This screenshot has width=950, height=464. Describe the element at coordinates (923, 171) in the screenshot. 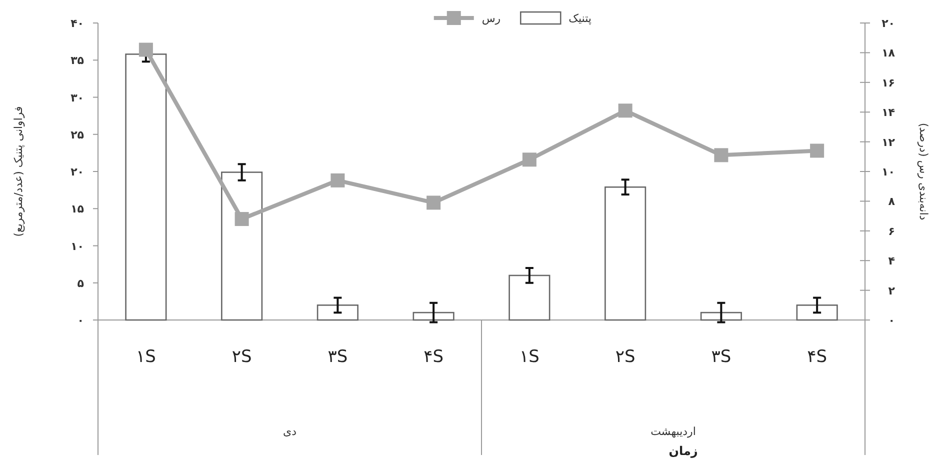

I see `y2-axis-title: دانه‌بندی رس (درصد)` at that location.